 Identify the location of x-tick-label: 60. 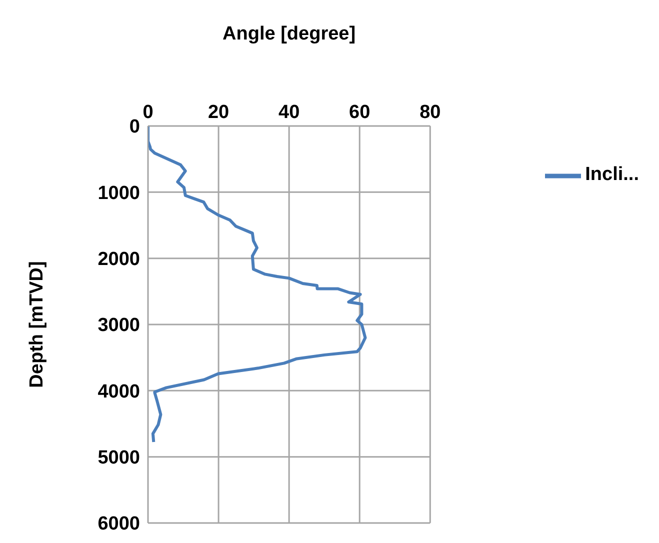
(359, 112).